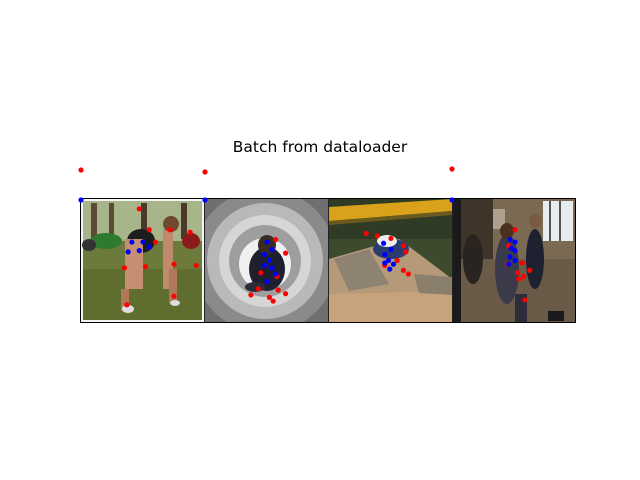 This screenshot has height=480, width=640. Describe the element at coordinates (320, 147) in the screenshot. I see `figure-title: Batch from dataloader` at that location.